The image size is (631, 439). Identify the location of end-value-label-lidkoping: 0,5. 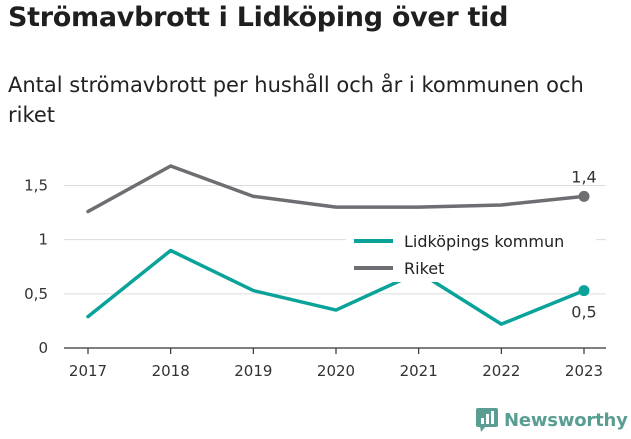
(583, 312).